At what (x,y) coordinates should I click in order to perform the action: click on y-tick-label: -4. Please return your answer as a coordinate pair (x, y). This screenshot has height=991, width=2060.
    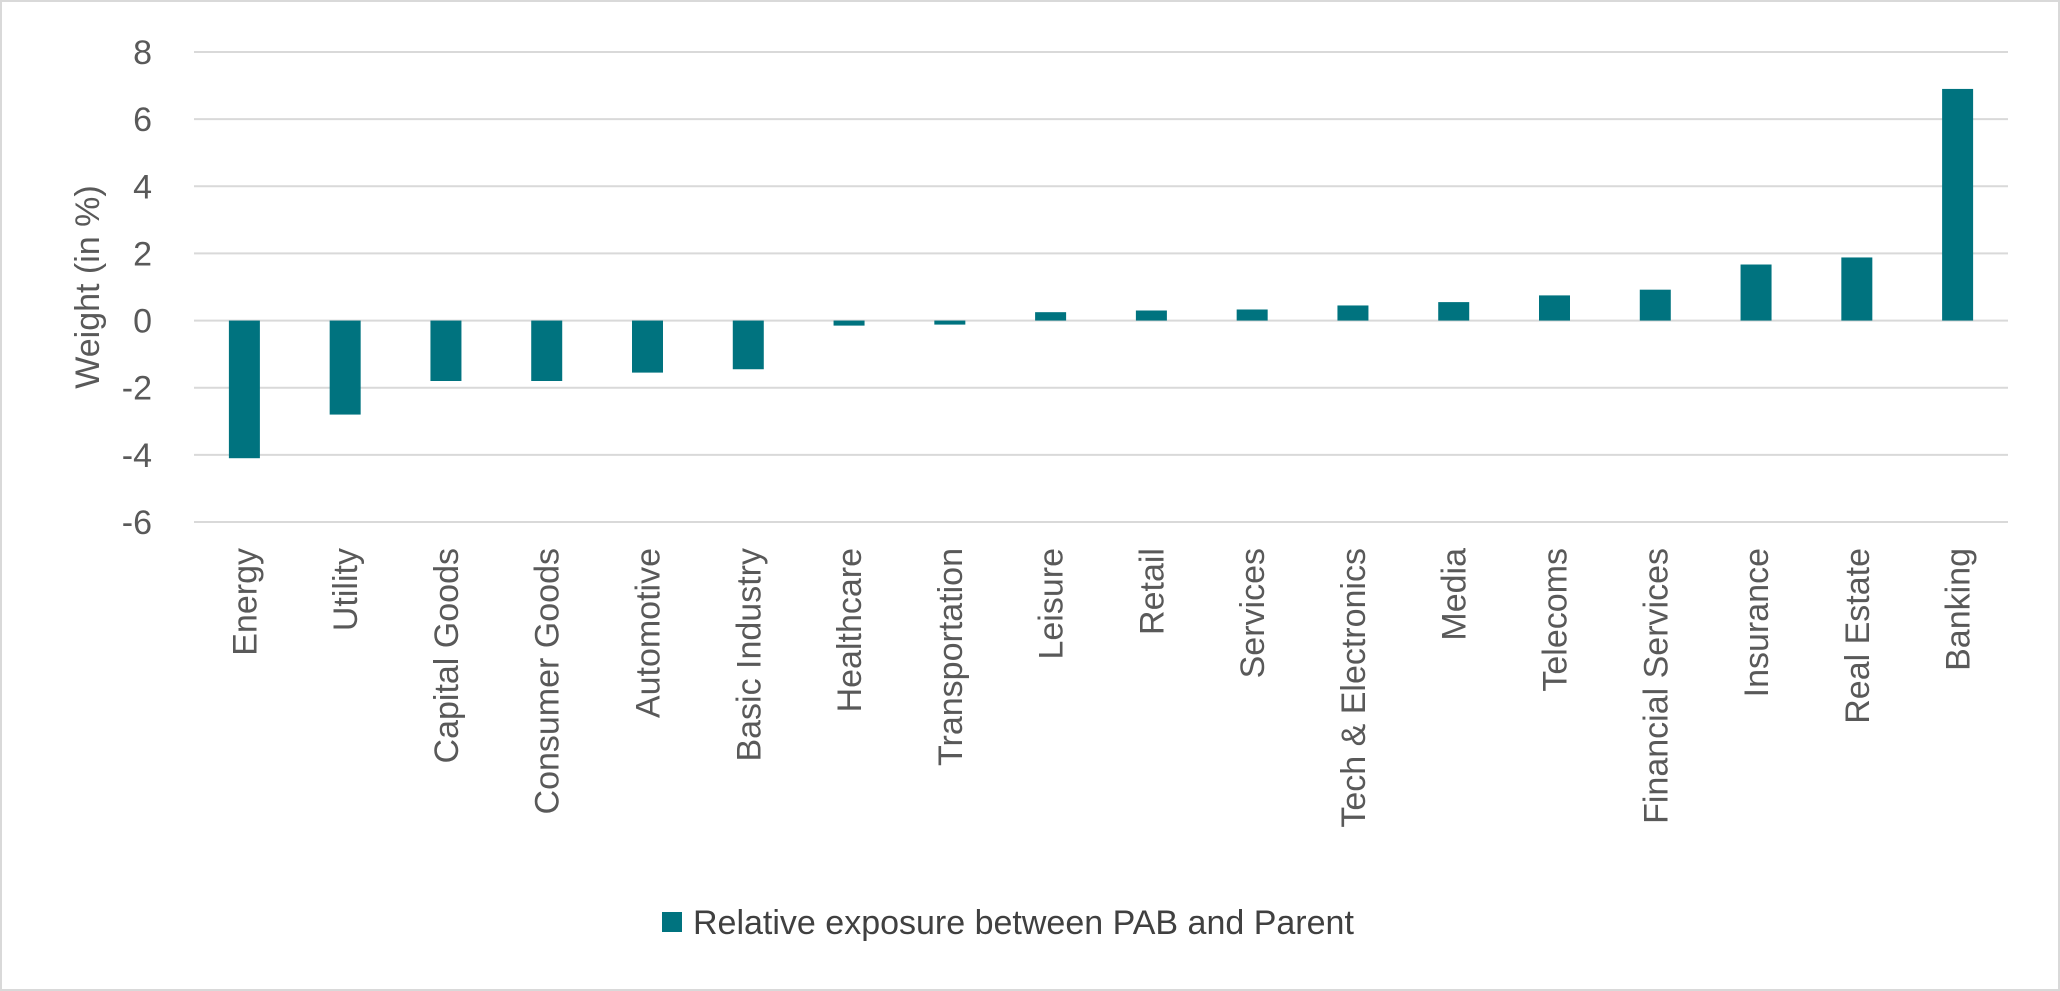
    Looking at the image, I should click on (137, 456).